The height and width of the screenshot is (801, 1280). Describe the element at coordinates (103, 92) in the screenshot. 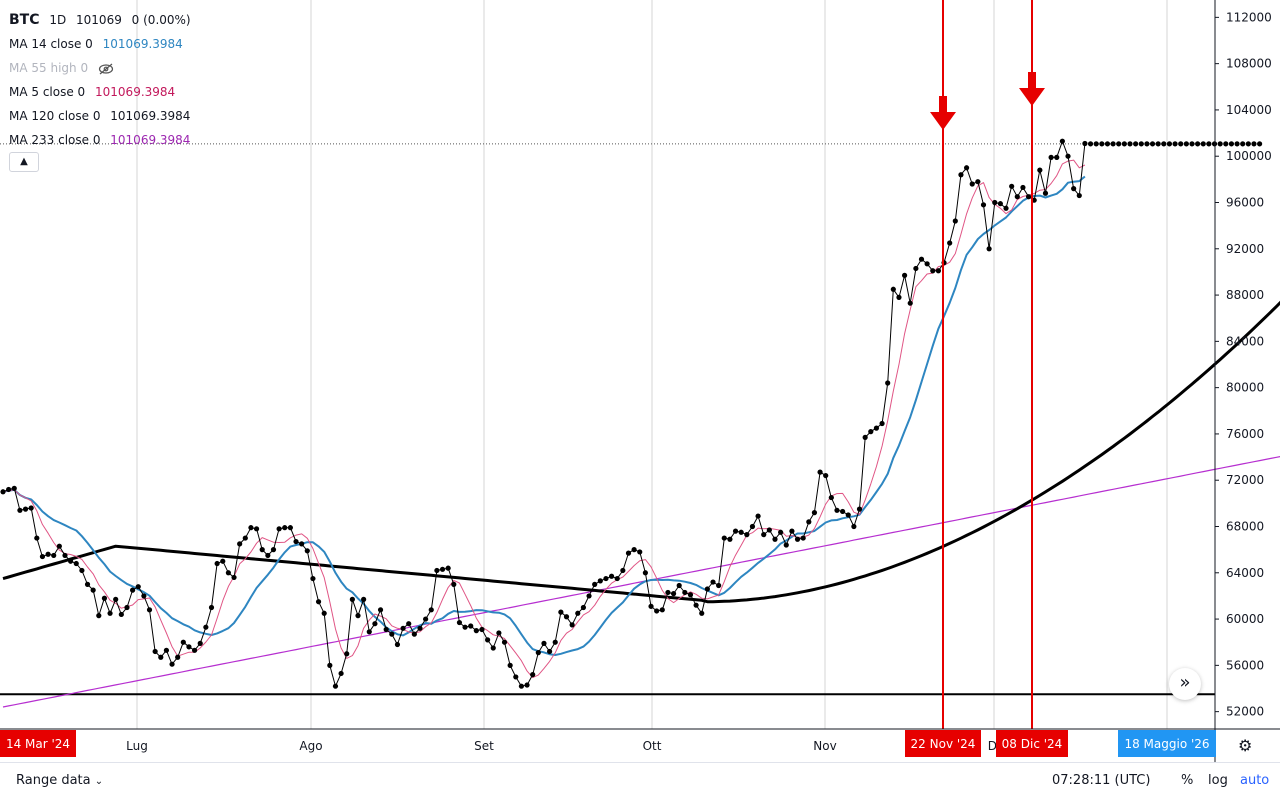

I see `legend-ma5: MA 5 close 0 101069.3984` at that location.